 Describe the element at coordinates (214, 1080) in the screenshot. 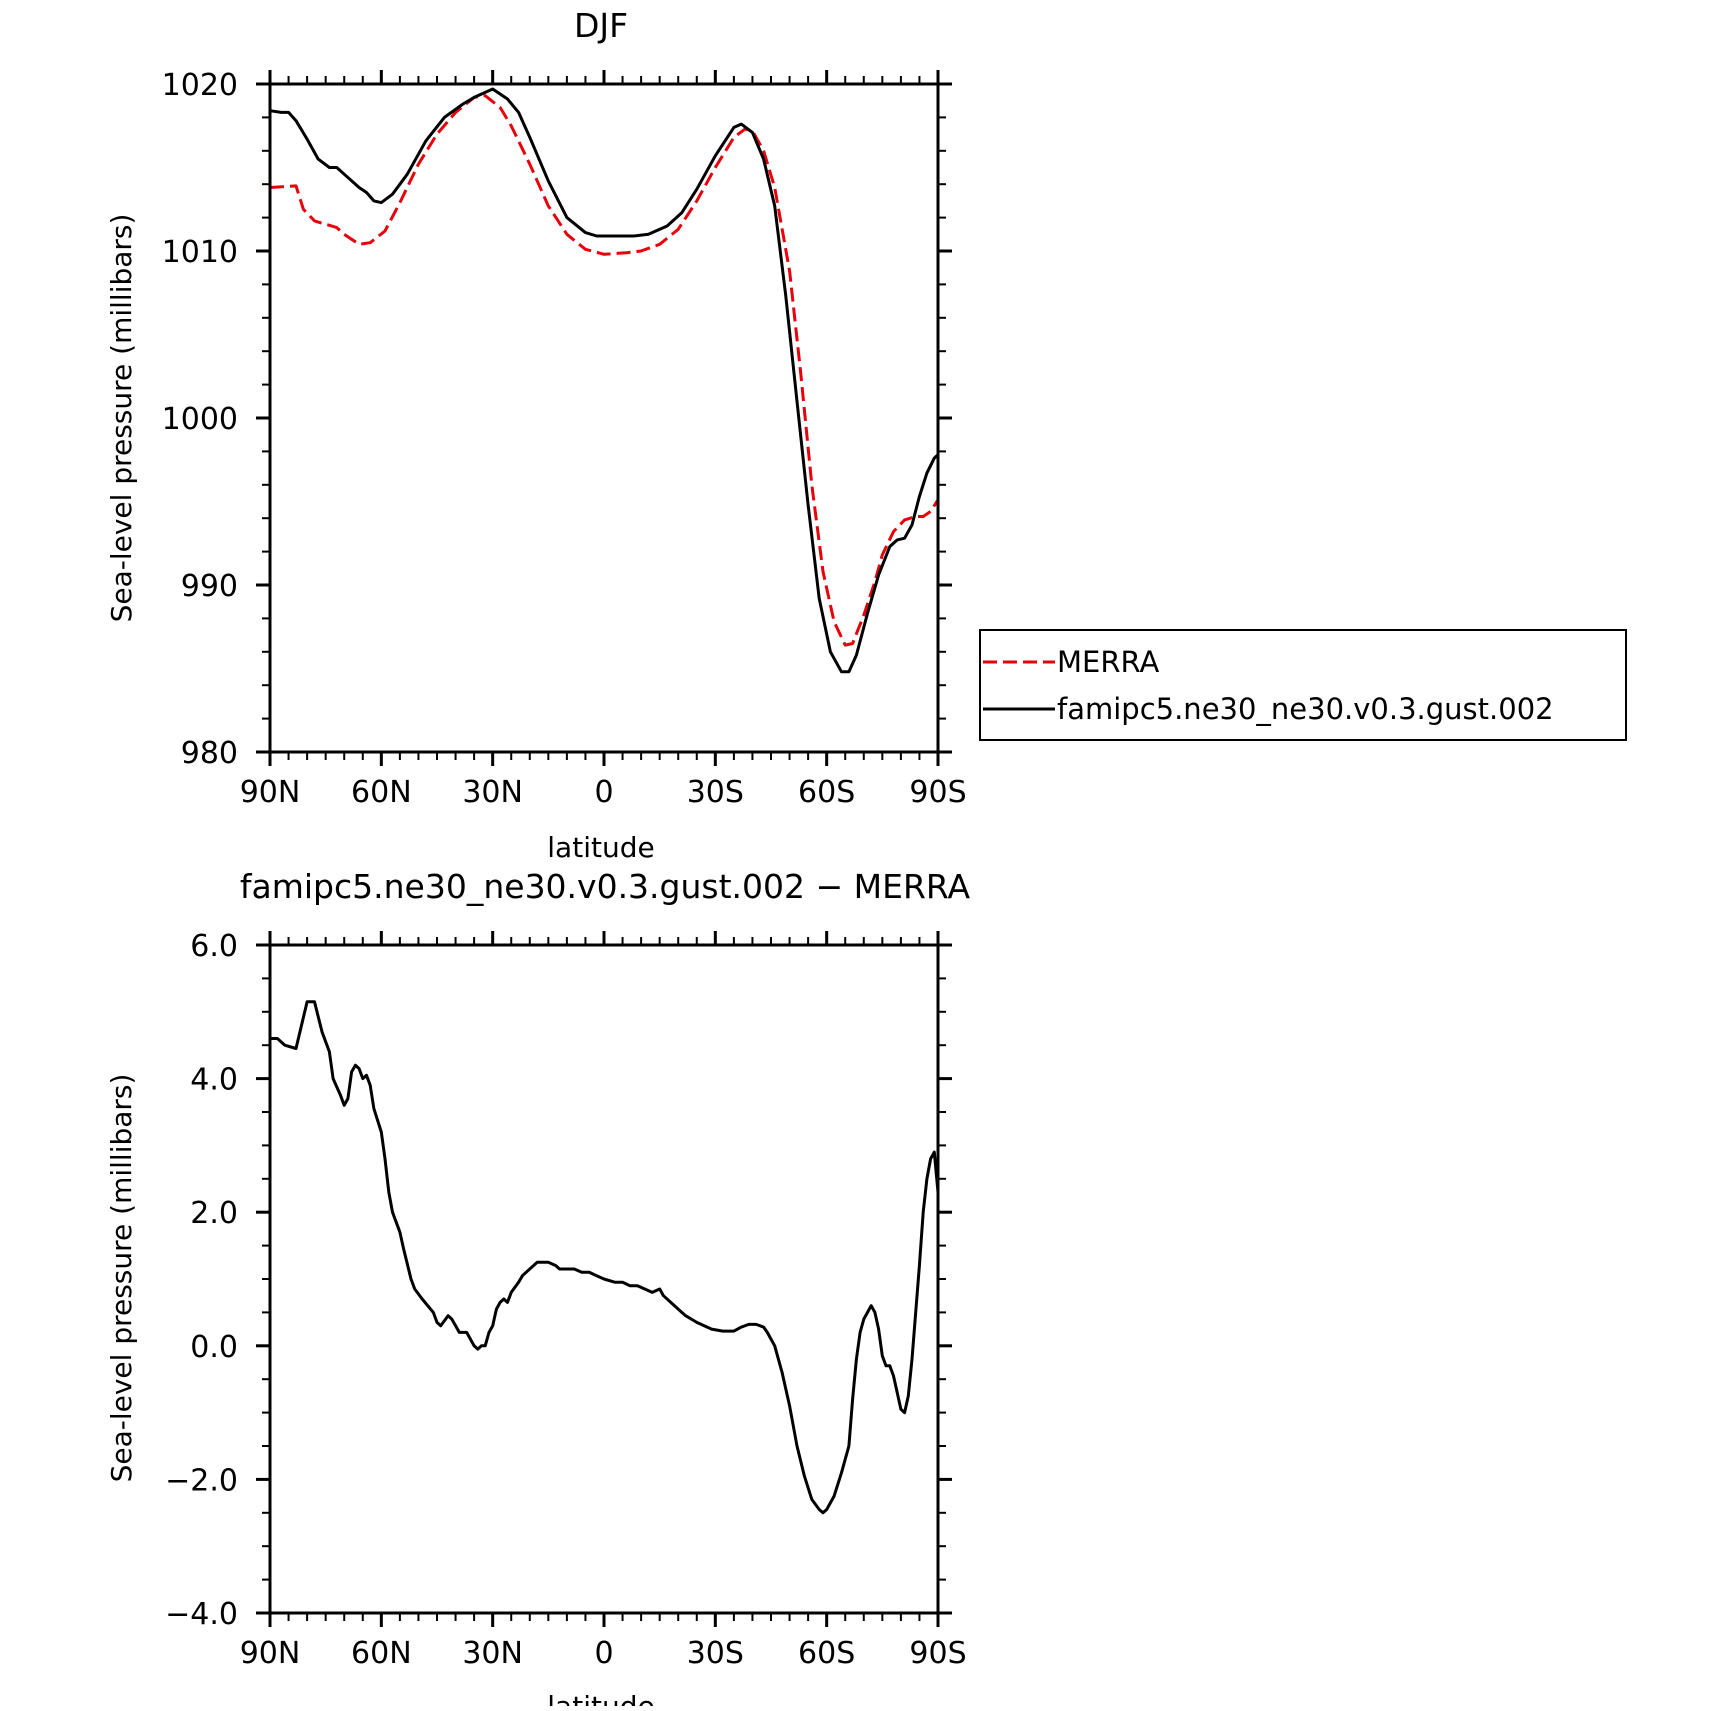

I see `y-tick-label: 4.0` at that location.